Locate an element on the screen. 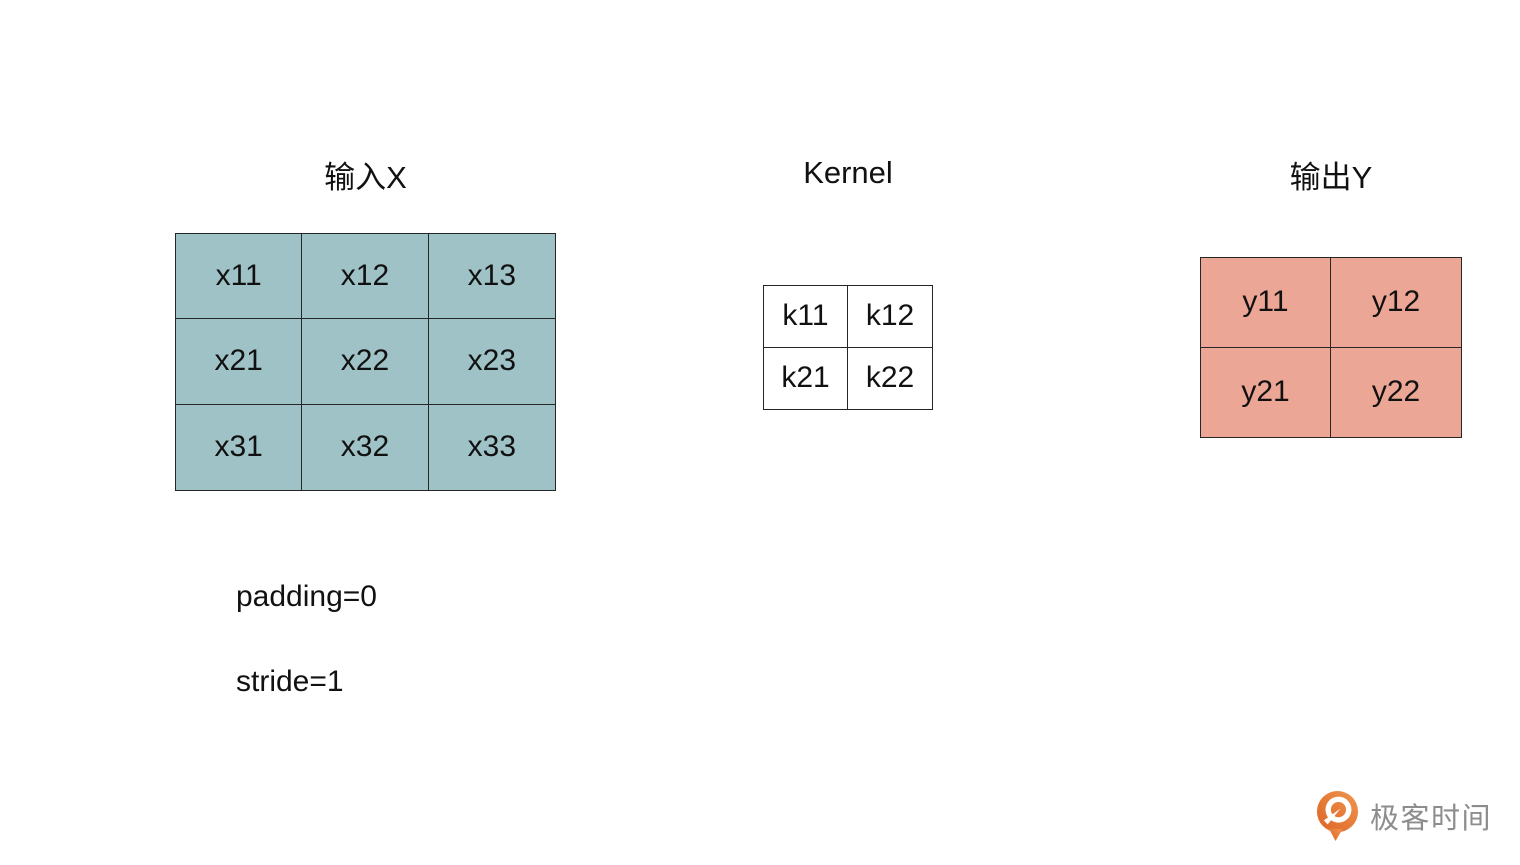 The height and width of the screenshot is (865, 1520). input-matrix-title: 输入X is located at coordinates (365, 177).